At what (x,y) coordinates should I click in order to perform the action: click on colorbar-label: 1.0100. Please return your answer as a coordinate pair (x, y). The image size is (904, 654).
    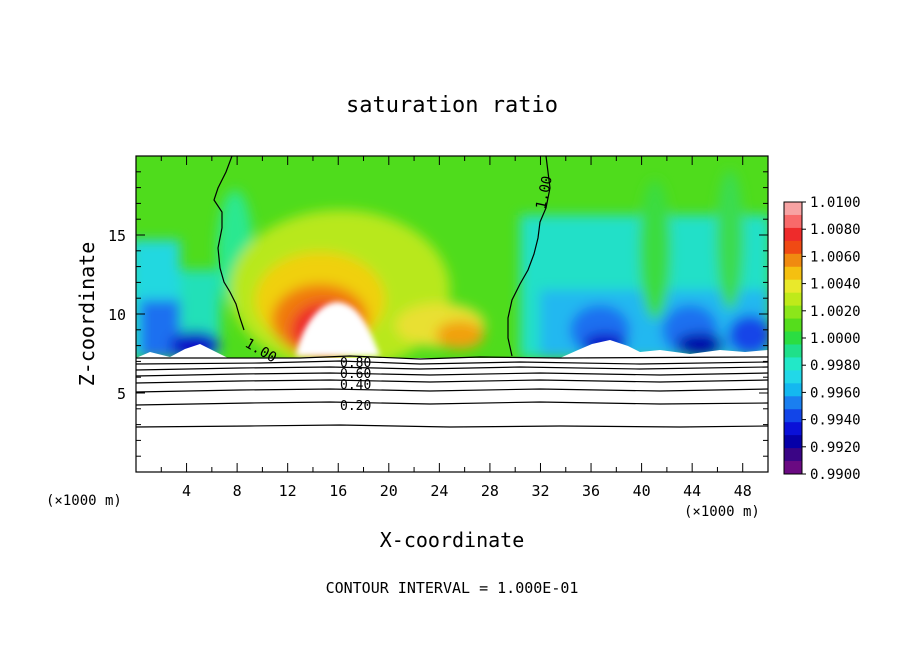
    Looking at the image, I should click on (835, 203).